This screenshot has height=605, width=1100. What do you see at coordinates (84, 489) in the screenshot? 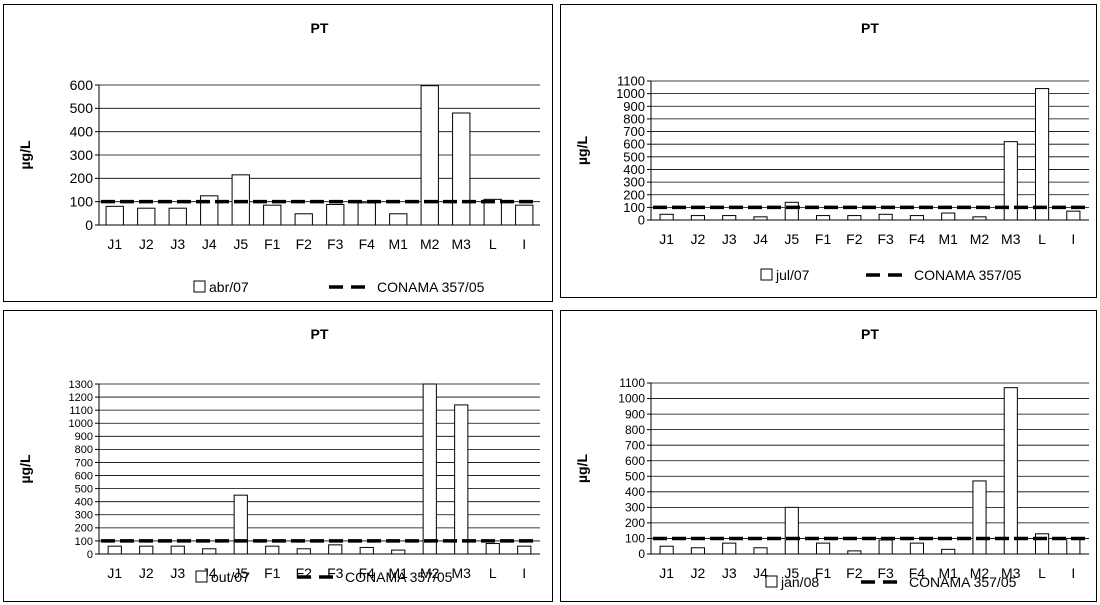
I see `y-tick-label: 500` at bounding box center [84, 489].